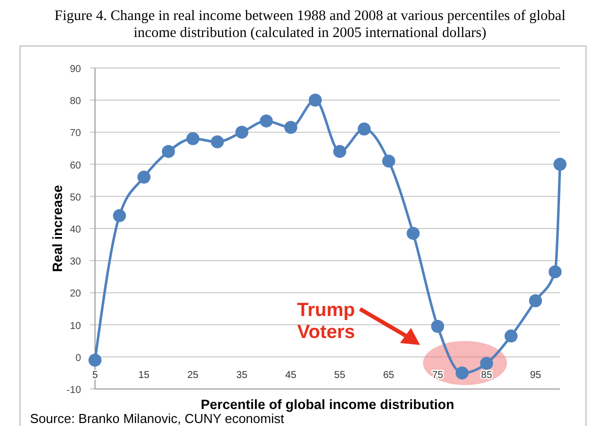  Describe the element at coordinates (76, 198) in the screenshot. I see `y-tick-label: 50` at that location.